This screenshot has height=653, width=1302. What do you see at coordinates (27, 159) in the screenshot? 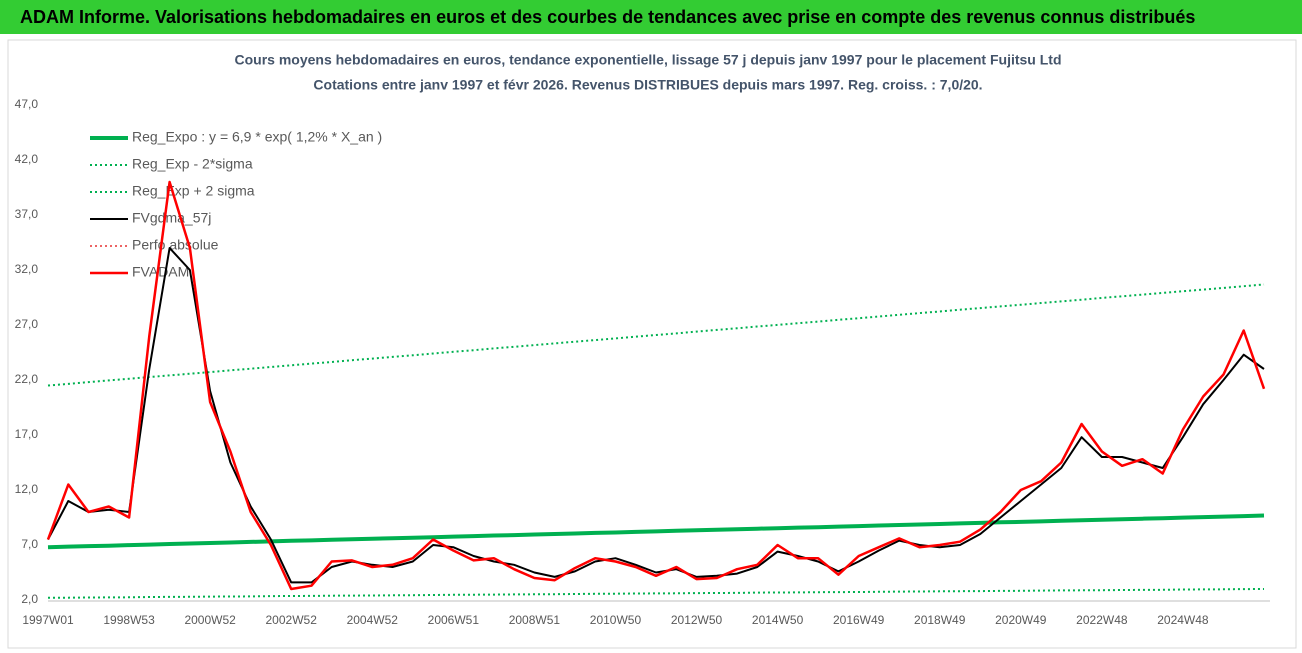
I see `y-tick-label: 42,0` at bounding box center [27, 159].